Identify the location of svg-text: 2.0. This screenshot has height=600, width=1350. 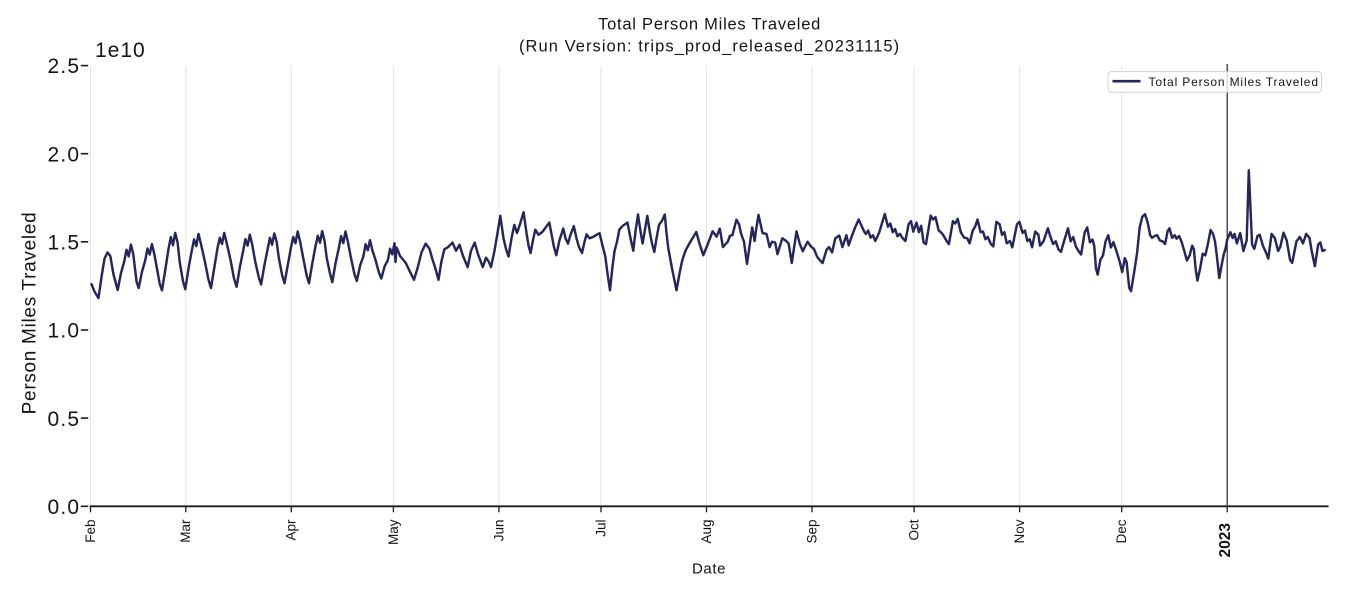
(64, 154).